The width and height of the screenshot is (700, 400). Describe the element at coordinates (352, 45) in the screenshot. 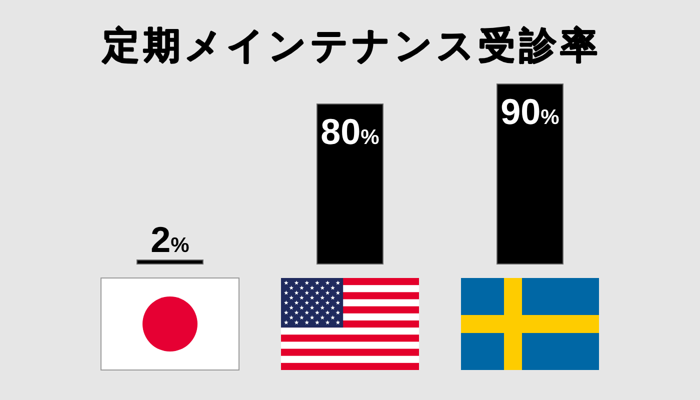

I see `title: 定期メインテナンス受診率` at that location.